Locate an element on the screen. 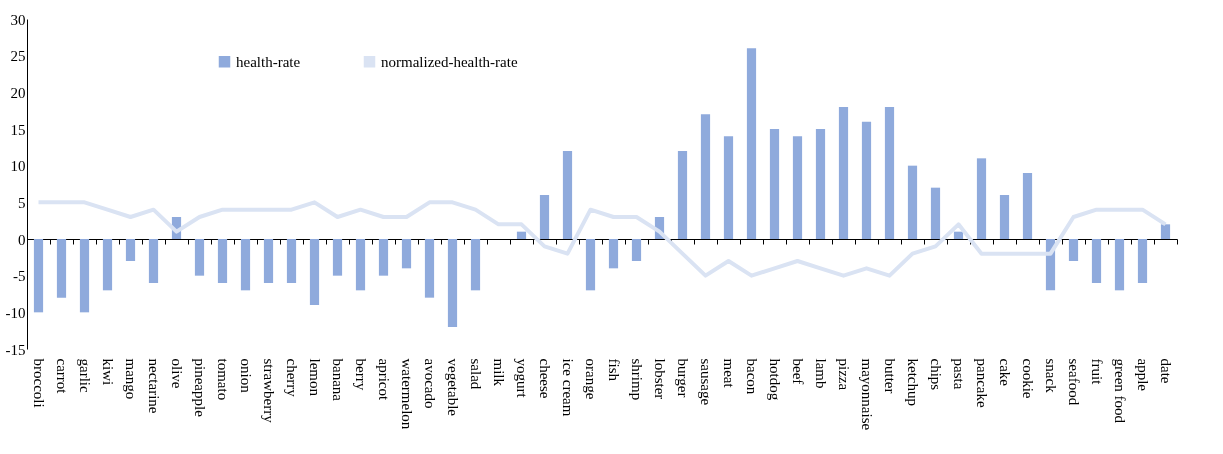 The image size is (1223, 454). y-tick-label: 10 is located at coordinates (18, 166).